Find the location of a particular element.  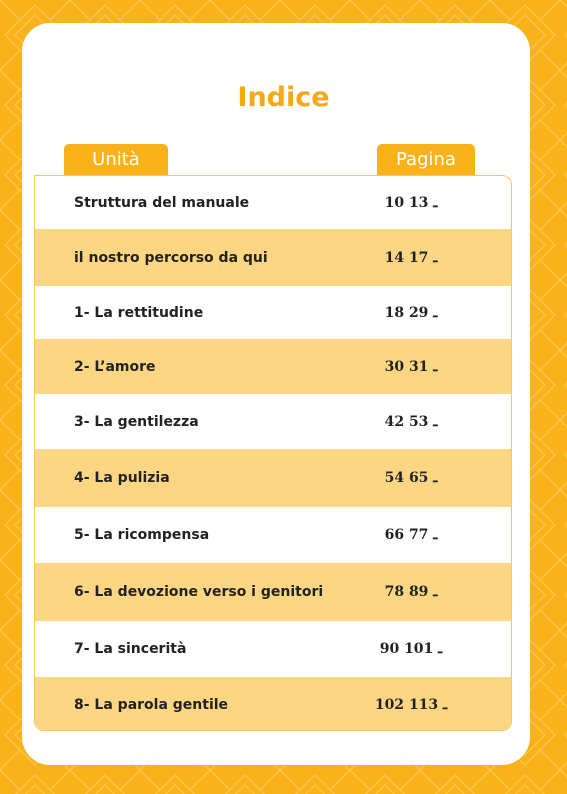

table-row: 5- La ricompensa 66 ـ 77 is located at coordinates (273, 535).